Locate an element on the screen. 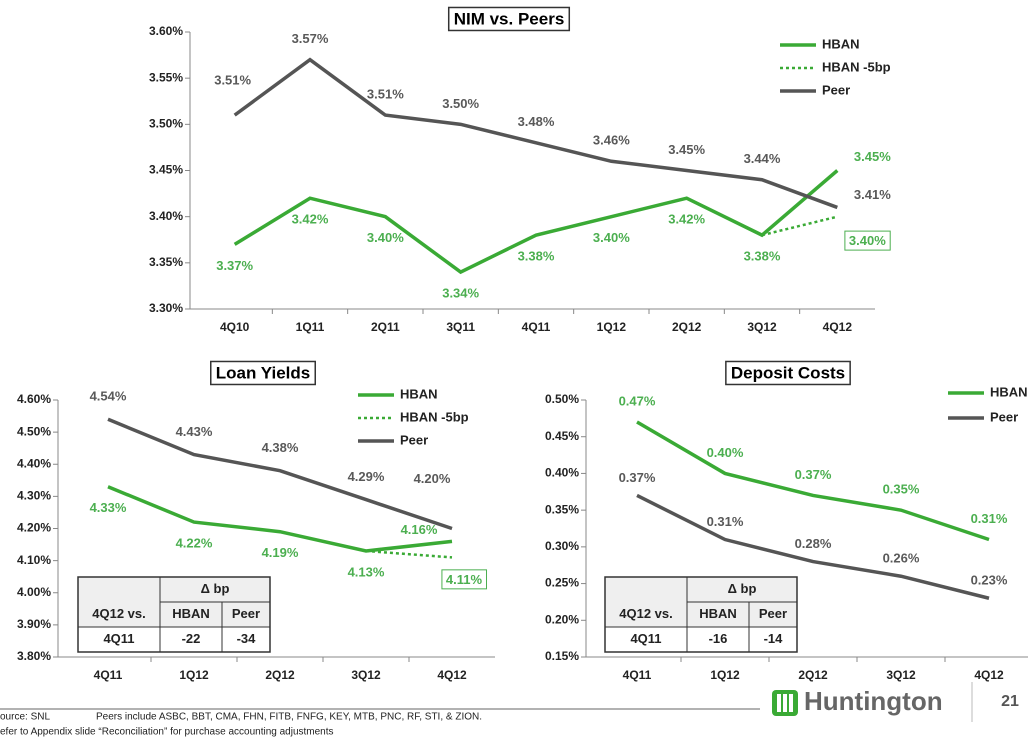 Image resolution: width=1030 pixels, height=741 pixels. data-label: 0.26% is located at coordinates (901, 558).